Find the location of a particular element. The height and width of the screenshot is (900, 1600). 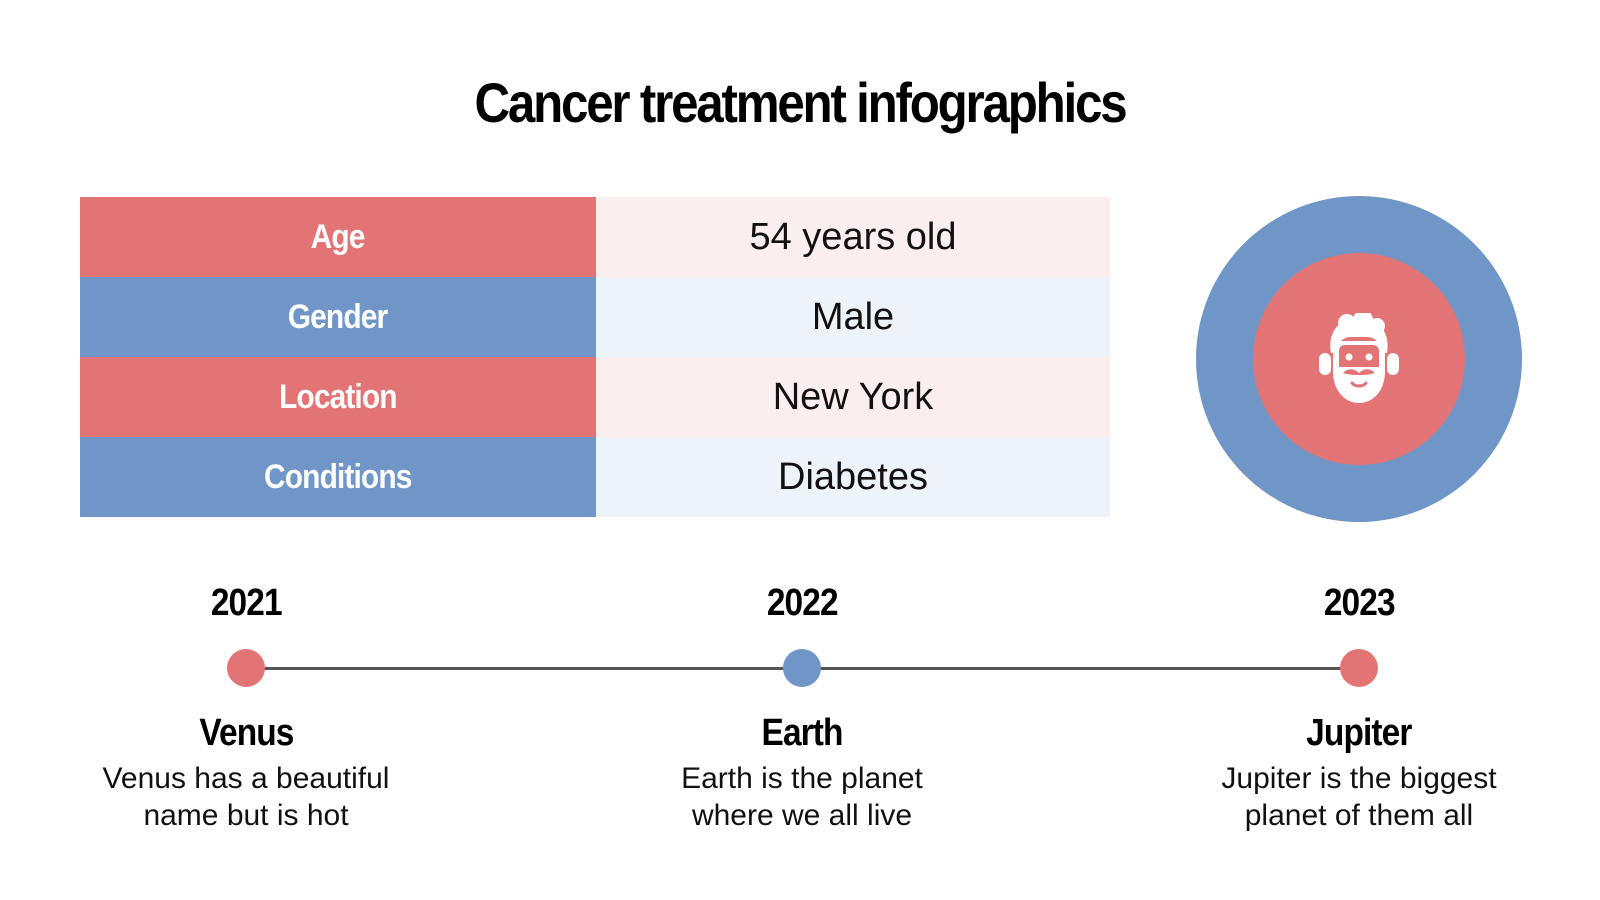

row-label: Conditions is located at coordinates (338, 476).